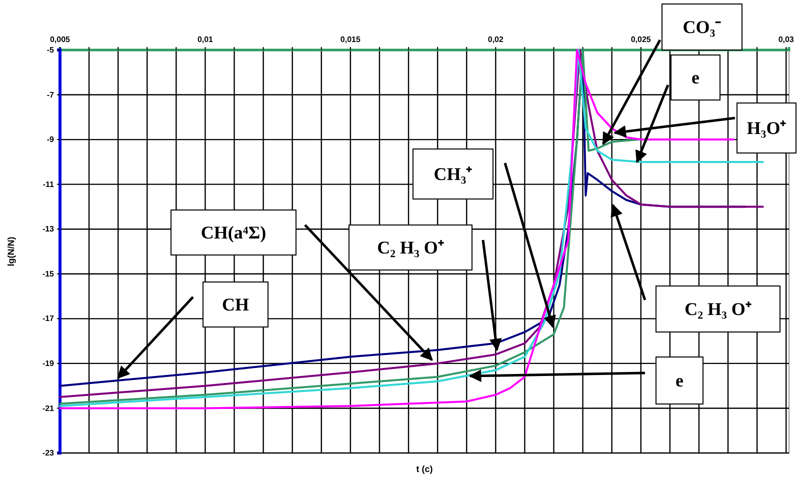 Image resolution: width=798 pixels, height=479 pixels. I want to click on x-tick-label: 0,01, so click(205, 39).